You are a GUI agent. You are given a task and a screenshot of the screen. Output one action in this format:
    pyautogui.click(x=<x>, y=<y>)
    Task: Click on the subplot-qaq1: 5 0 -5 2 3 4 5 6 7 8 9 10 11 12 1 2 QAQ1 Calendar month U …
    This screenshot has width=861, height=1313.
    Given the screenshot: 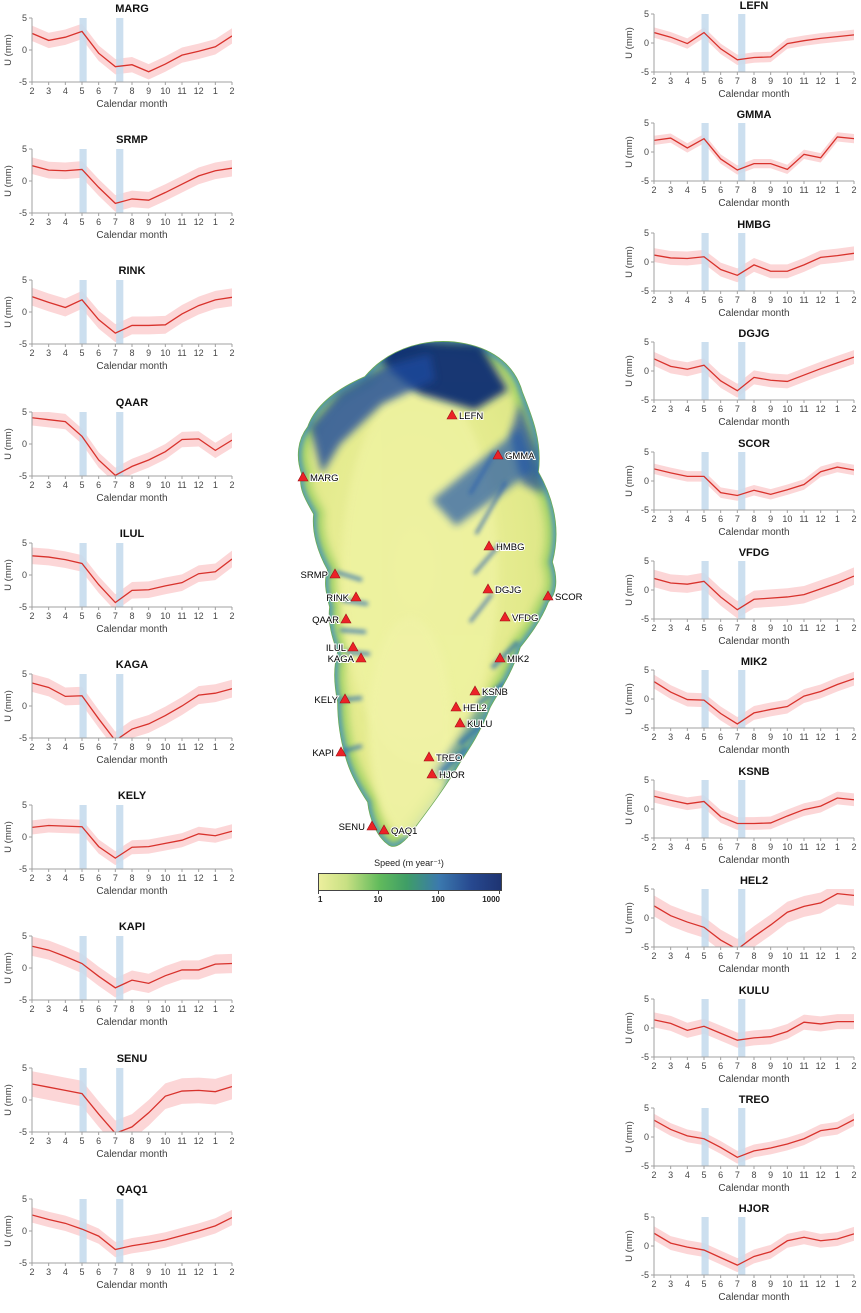 What is the action you would take?
    pyautogui.click(x=119, y=1248)
    